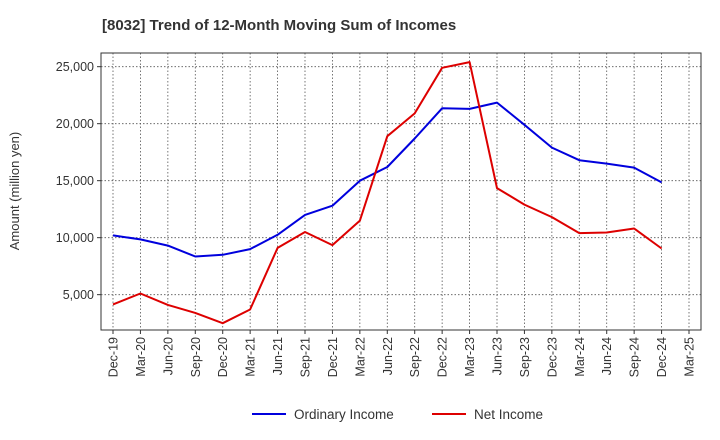  I want to click on y-tick-label: 20,000, so click(75, 124).